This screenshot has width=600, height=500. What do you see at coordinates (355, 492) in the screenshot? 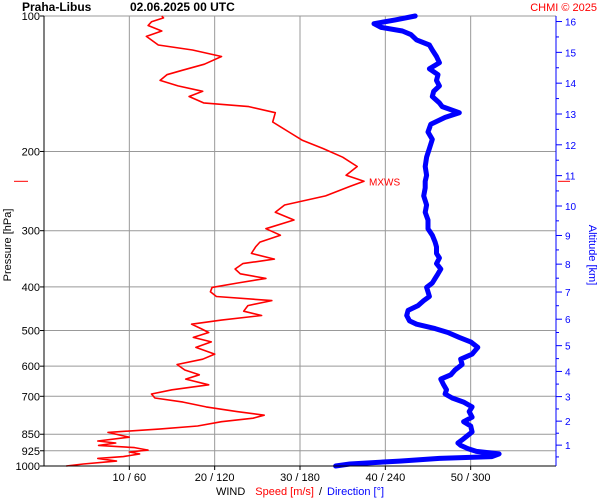
I see `x-axis-title-direction: Direction [°]` at bounding box center [355, 492].